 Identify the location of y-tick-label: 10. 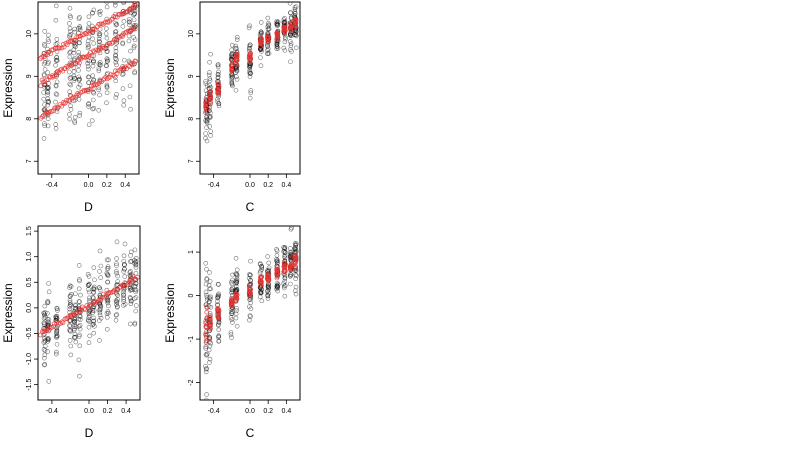
(191, 34).